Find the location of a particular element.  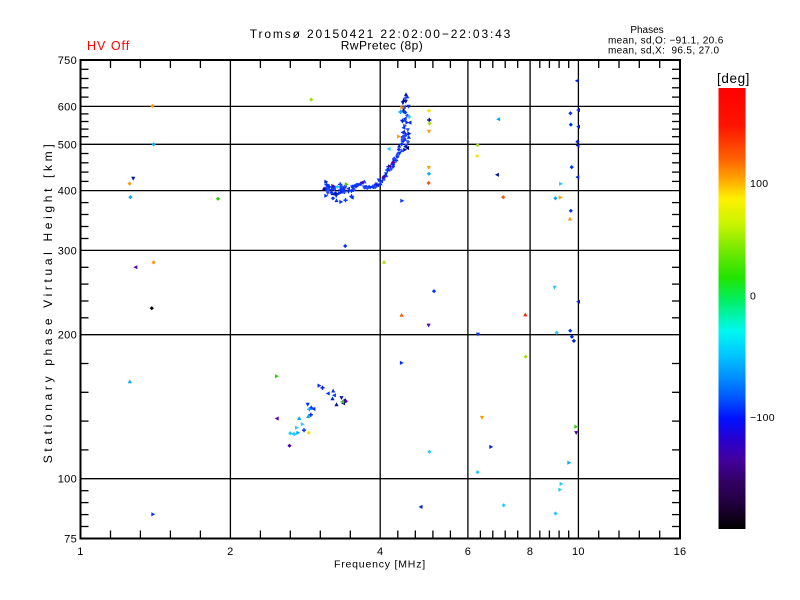

svg-text: 10 is located at coordinates (578, 552).